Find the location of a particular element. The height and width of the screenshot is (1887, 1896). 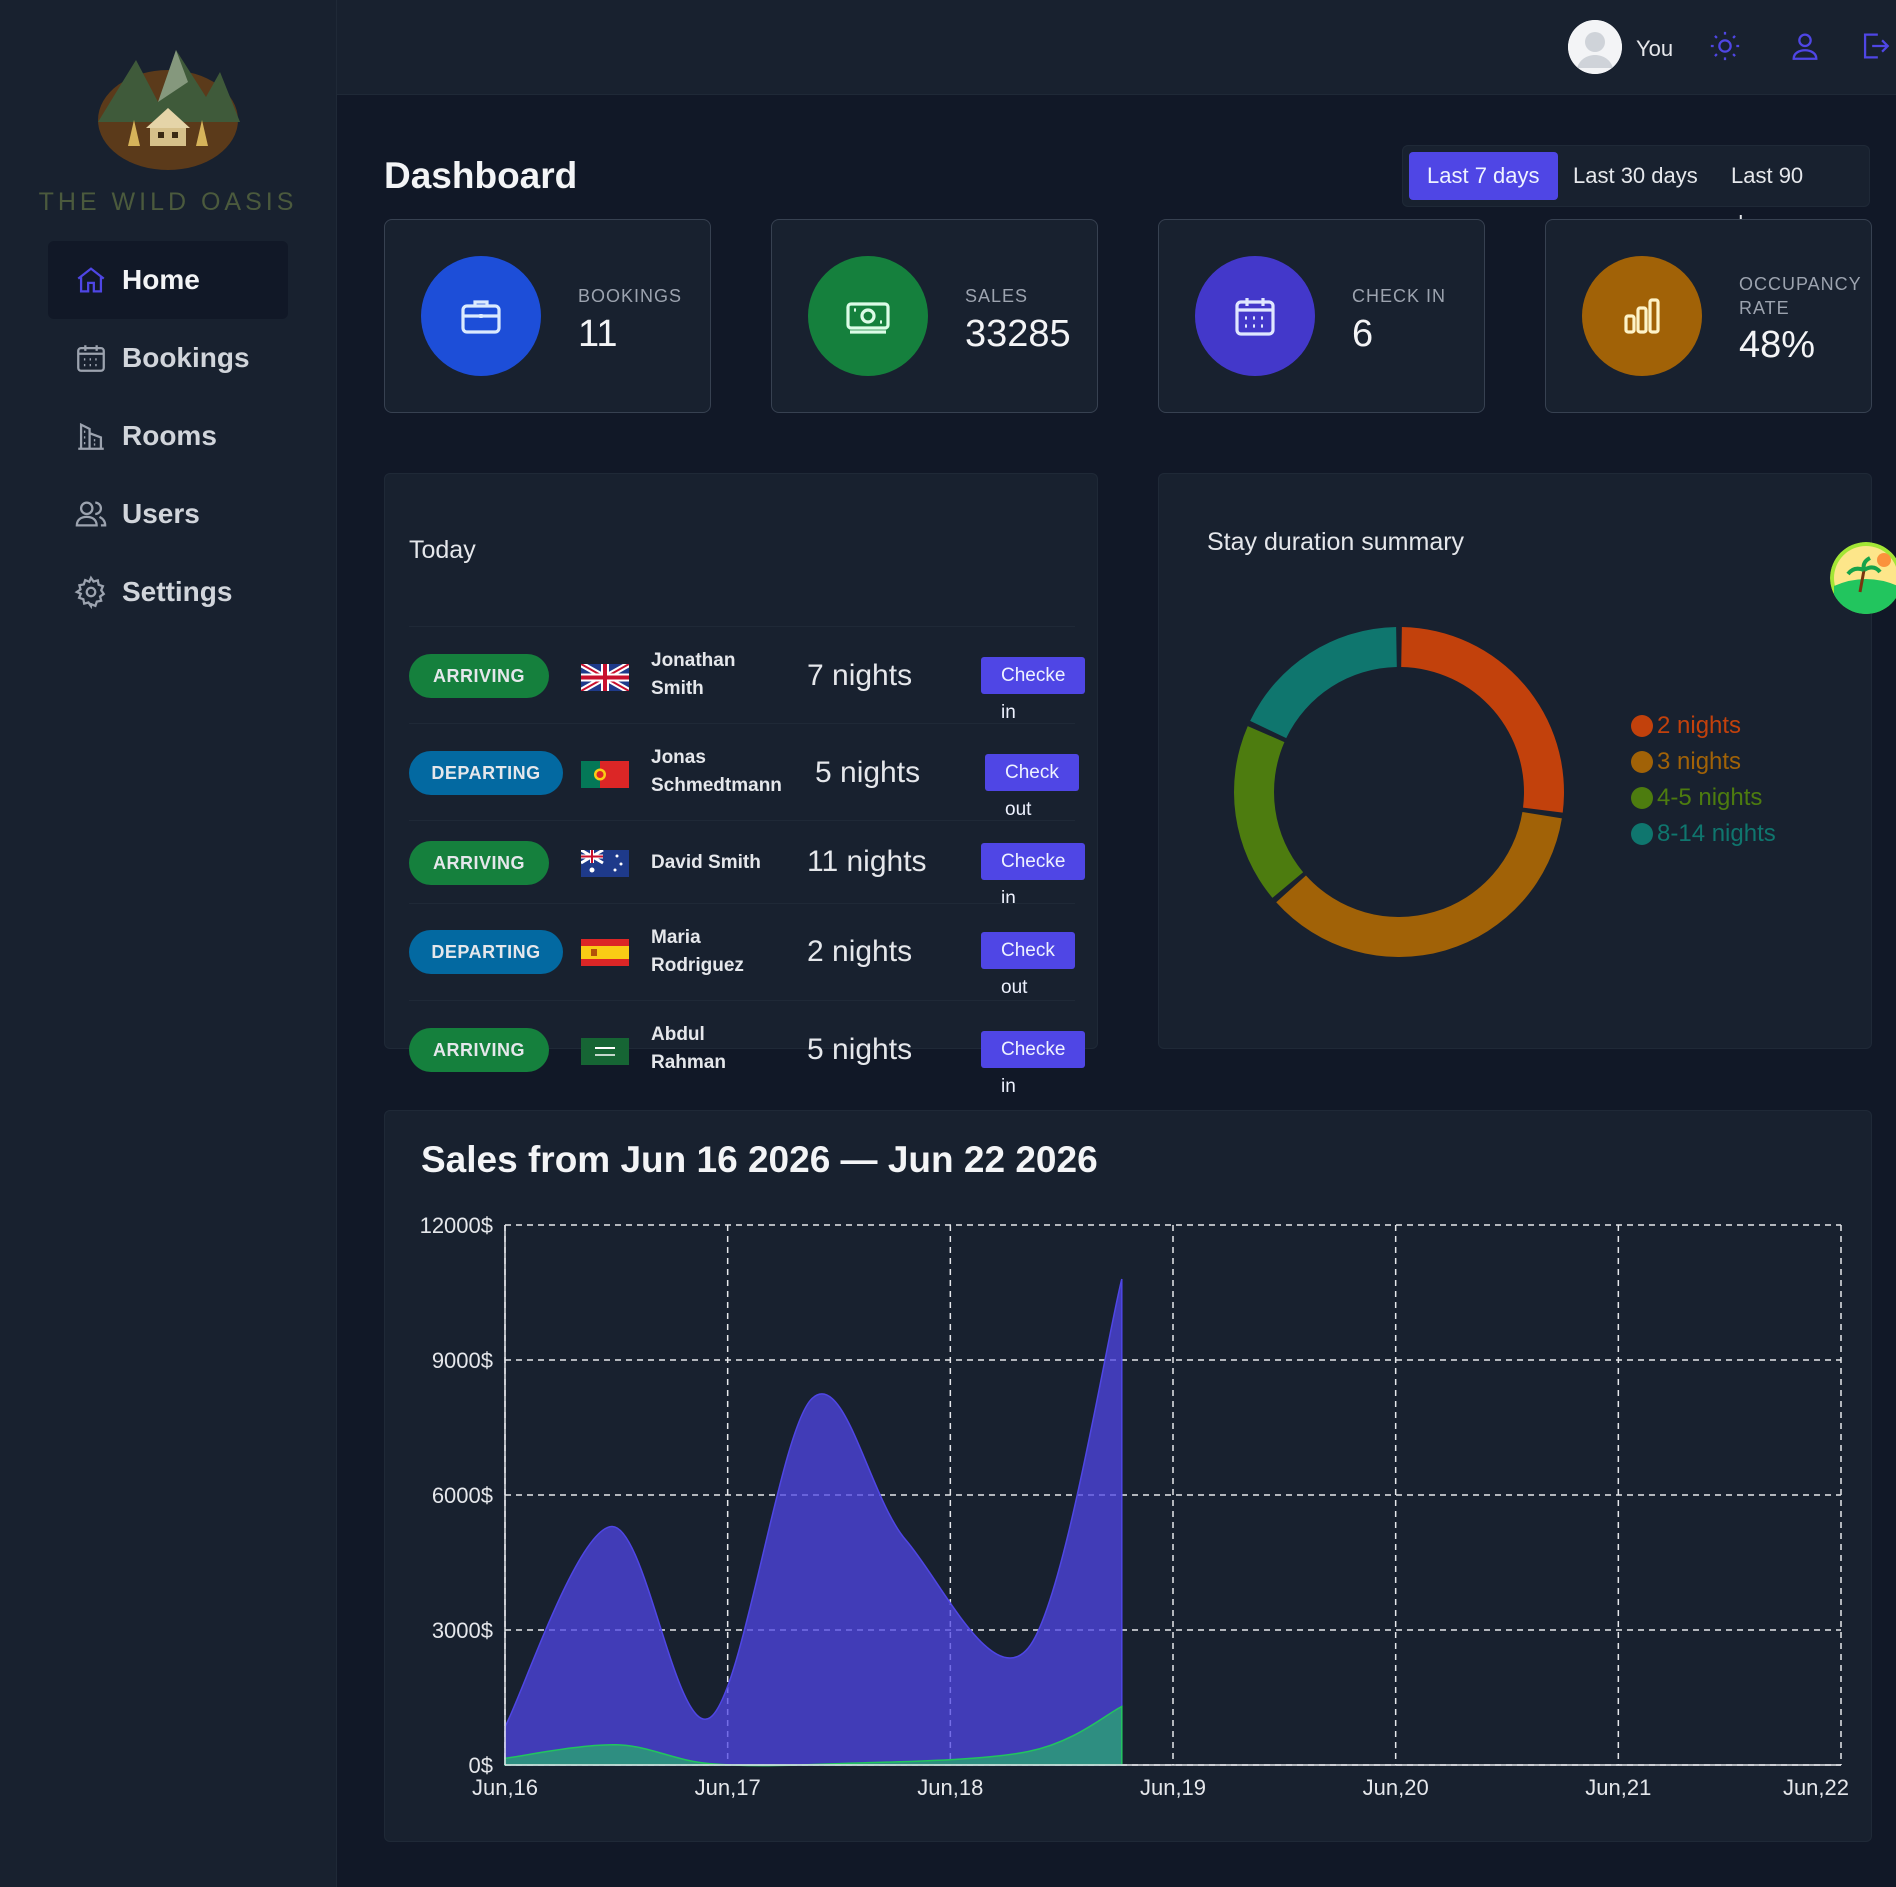

sidebar-item-bookings: Bookings is located at coordinates (168, 358).